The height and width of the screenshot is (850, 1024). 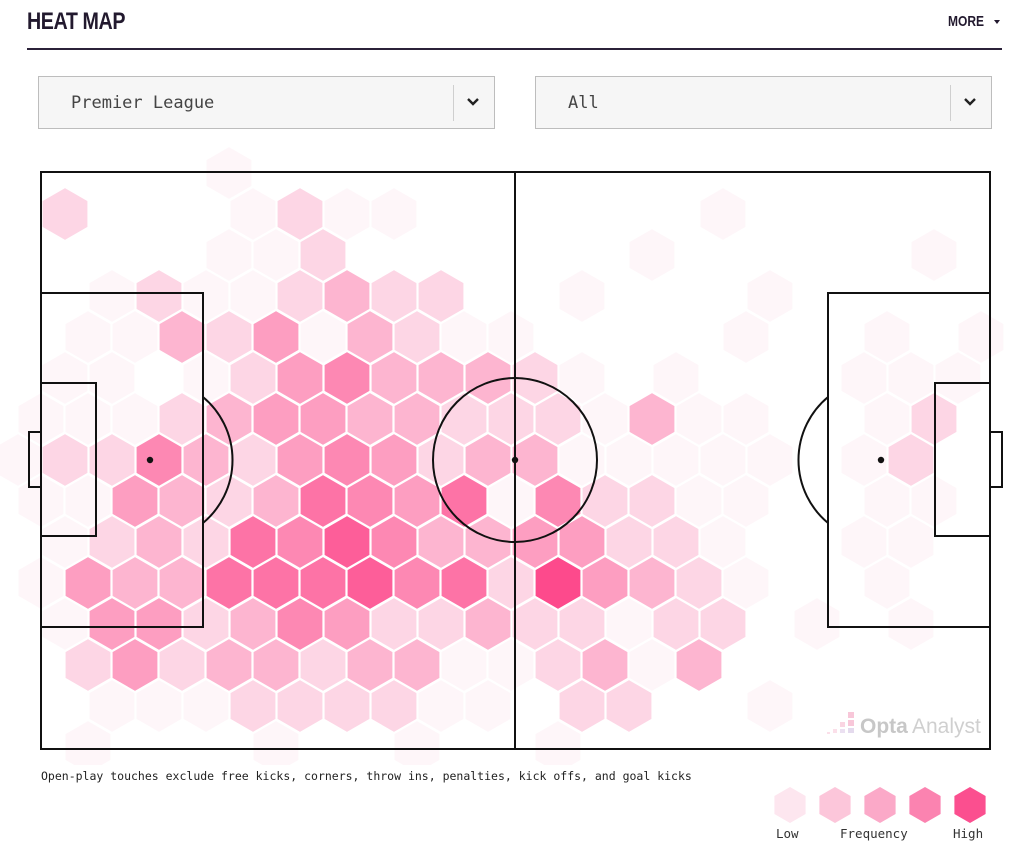 I want to click on legend-frequency: Frequency, so click(x=874, y=833).